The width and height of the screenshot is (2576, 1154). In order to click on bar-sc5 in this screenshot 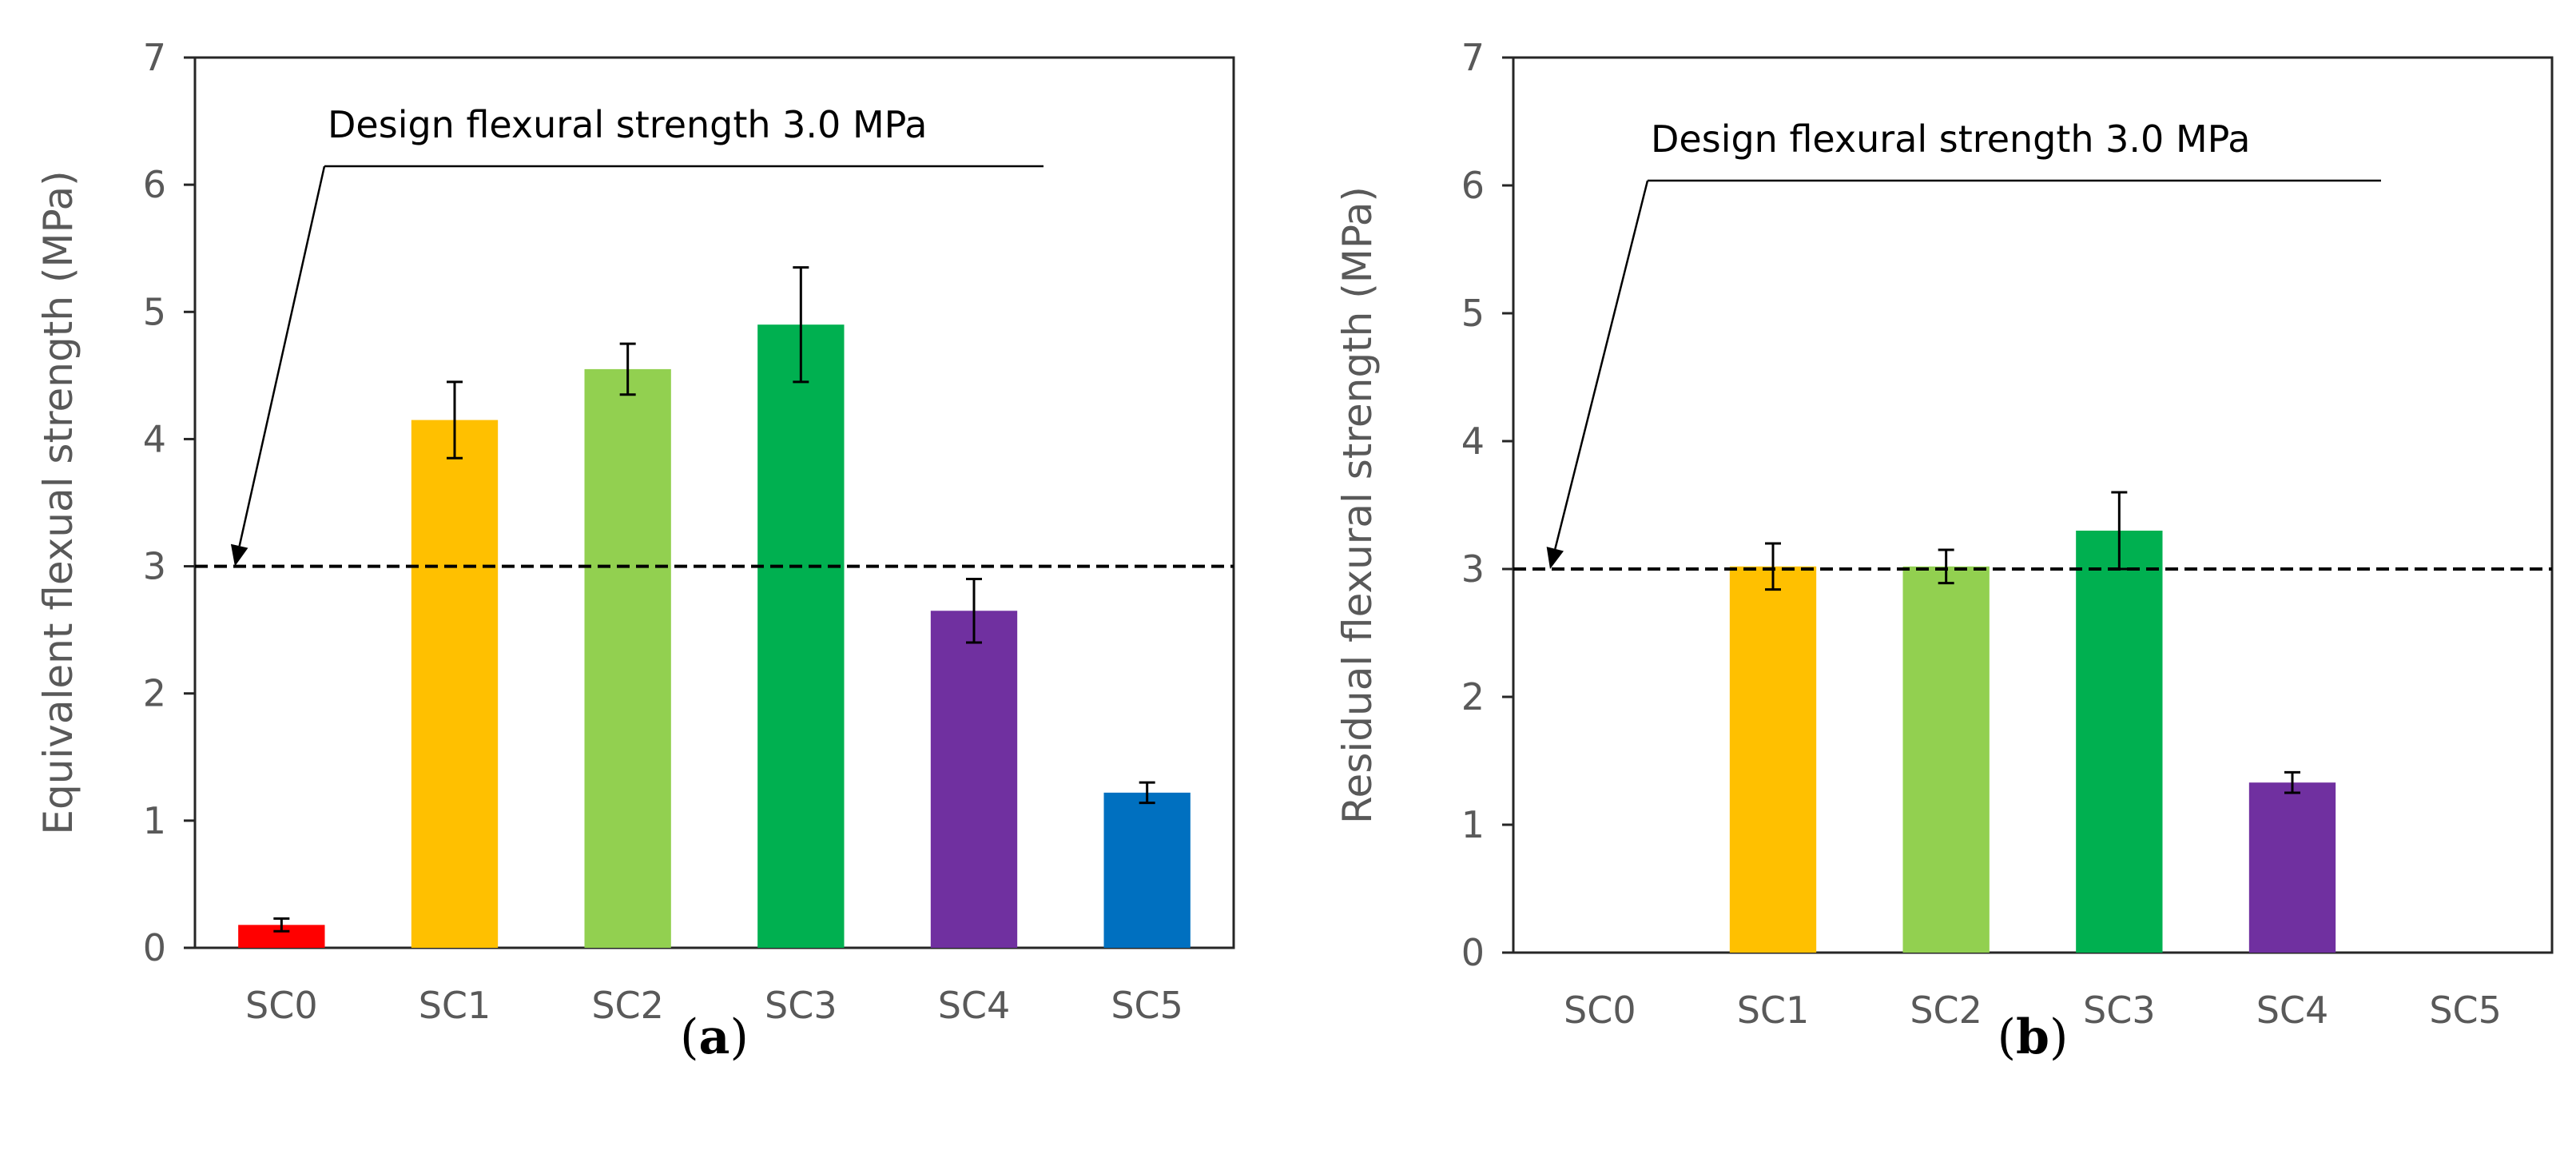, I will do `click(1147, 870)`.